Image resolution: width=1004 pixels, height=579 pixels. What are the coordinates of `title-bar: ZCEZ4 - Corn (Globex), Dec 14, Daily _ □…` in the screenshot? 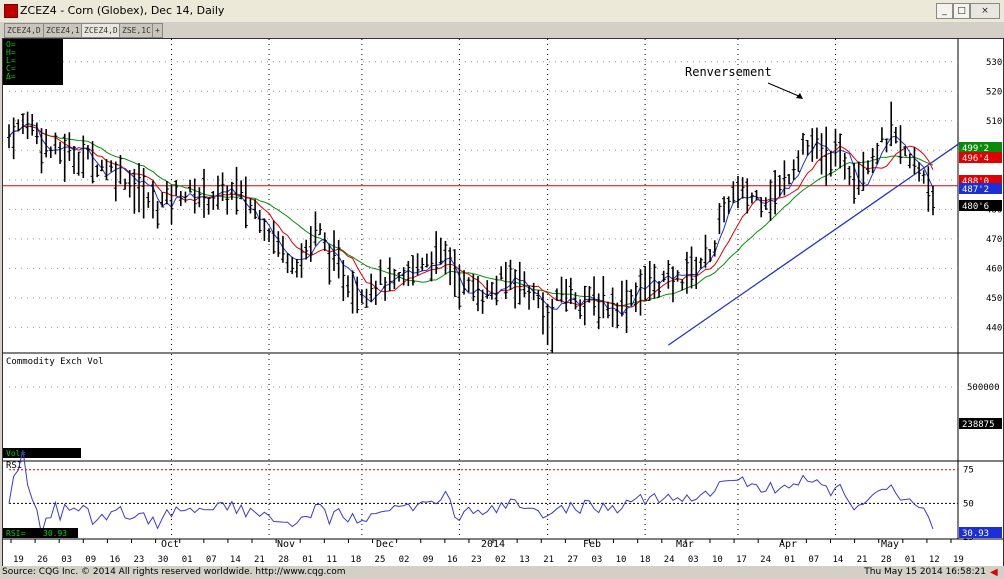 It's located at (502, 11).